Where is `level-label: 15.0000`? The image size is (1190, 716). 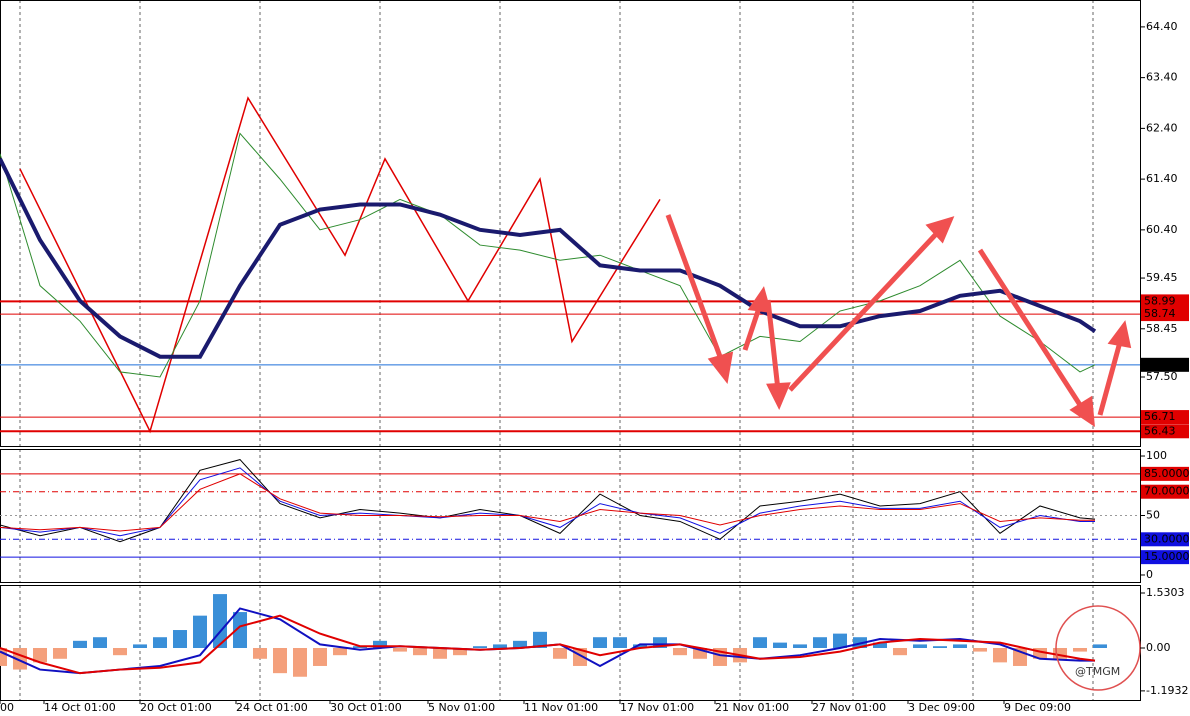 level-label: 15.0000 is located at coordinates (1167, 556).